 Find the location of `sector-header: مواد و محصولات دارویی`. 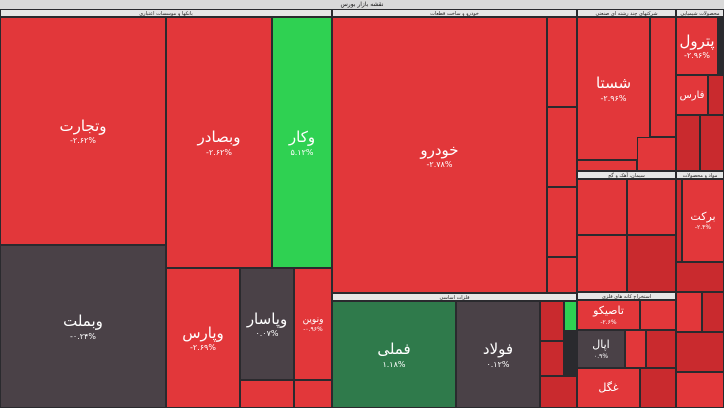

sector-header: مواد و محصولات دارویی is located at coordinates (700, 175).